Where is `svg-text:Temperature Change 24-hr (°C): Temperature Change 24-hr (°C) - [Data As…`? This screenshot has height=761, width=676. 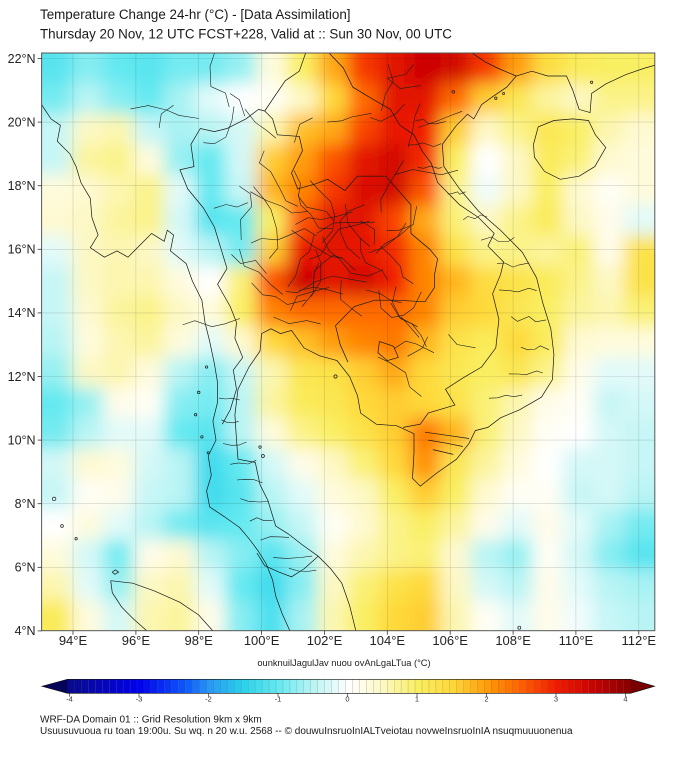 svg-text:Temperature Change 24-hr (°C): Temperature Change 24-hr (°C) - [Data As… is located at coordinates (195, 14).